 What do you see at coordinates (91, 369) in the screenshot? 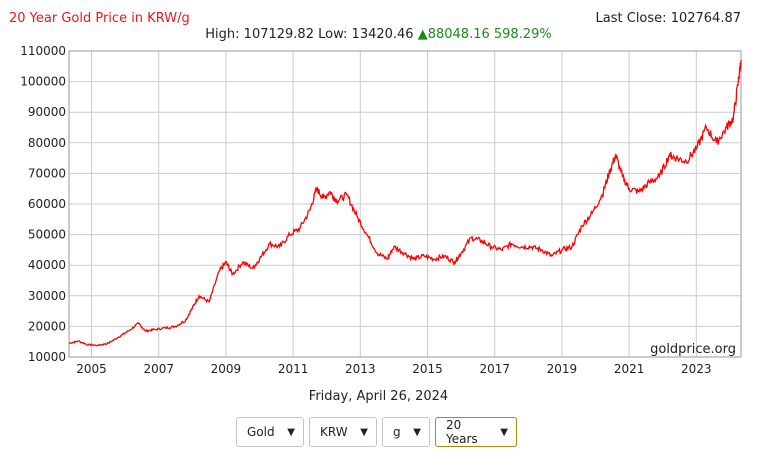
I see `x-tick-label: 2005` at bounding box center [91, 369].